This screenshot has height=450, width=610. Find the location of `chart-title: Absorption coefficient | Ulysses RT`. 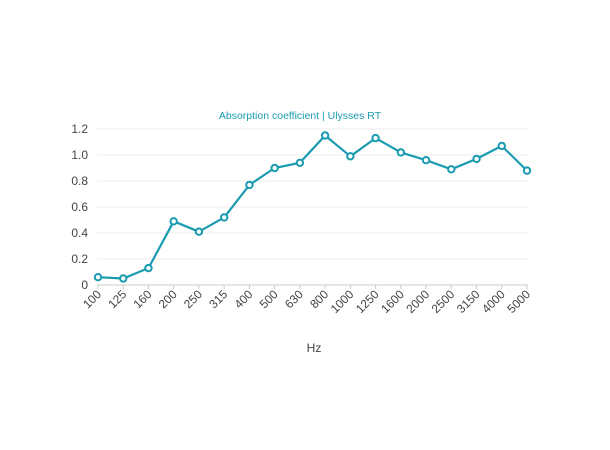

chart-title: Absorption coefficient | Ulysses RT is located at coordinates (300, 116).